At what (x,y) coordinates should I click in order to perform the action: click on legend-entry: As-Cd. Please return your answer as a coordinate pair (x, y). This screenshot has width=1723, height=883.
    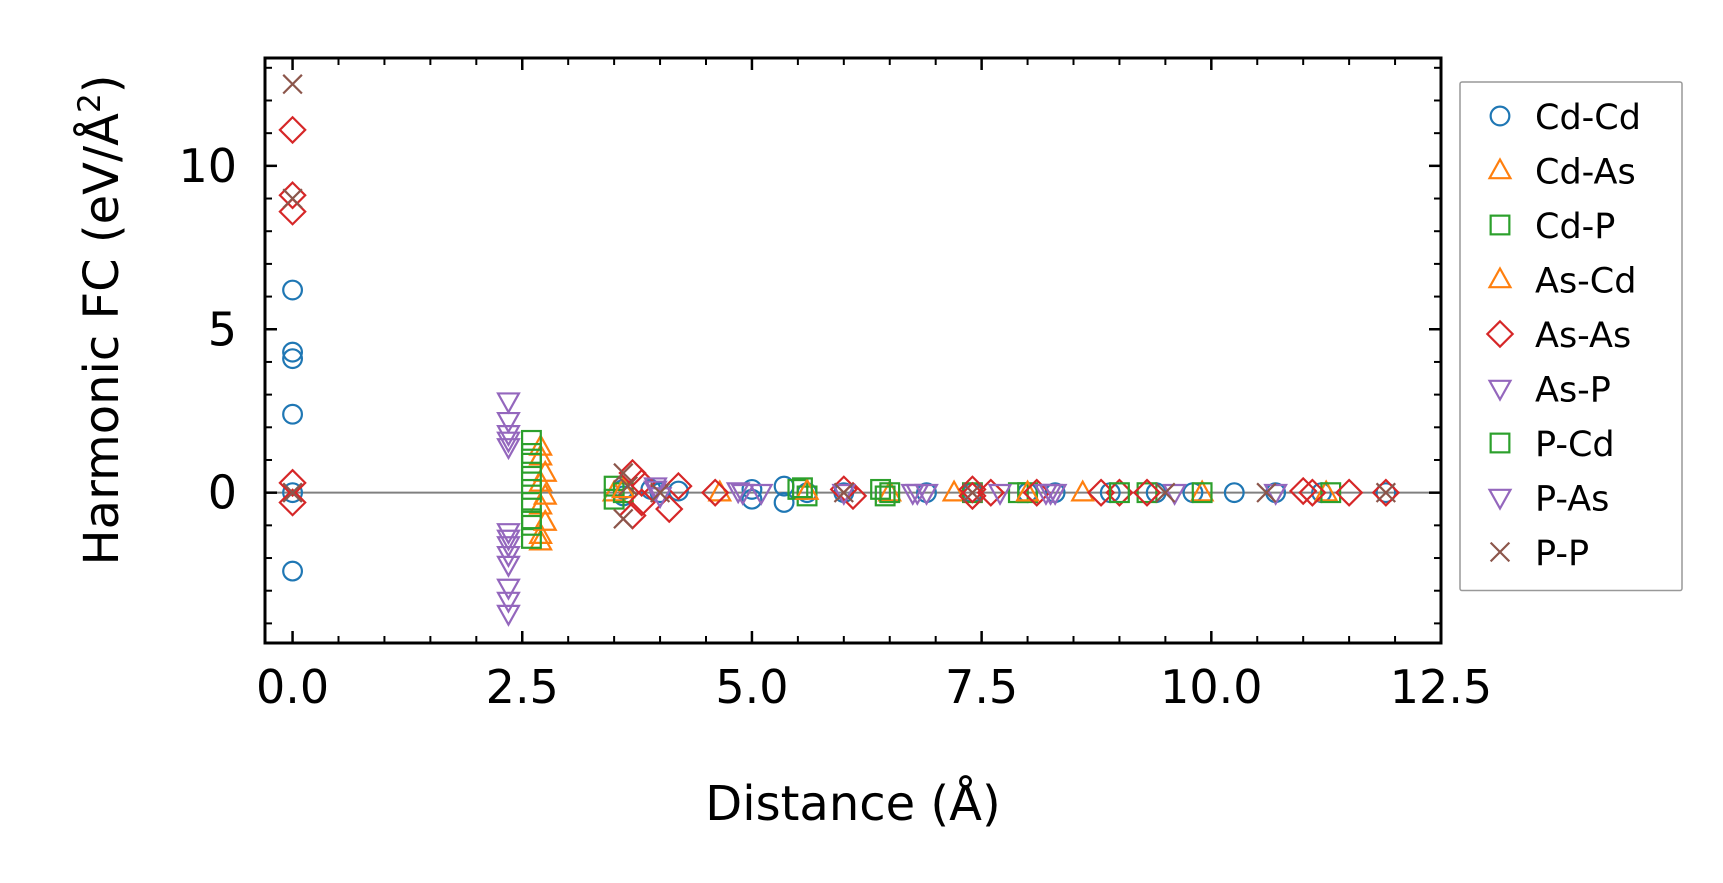
    Looking at the image, I should click on (1561, 282).